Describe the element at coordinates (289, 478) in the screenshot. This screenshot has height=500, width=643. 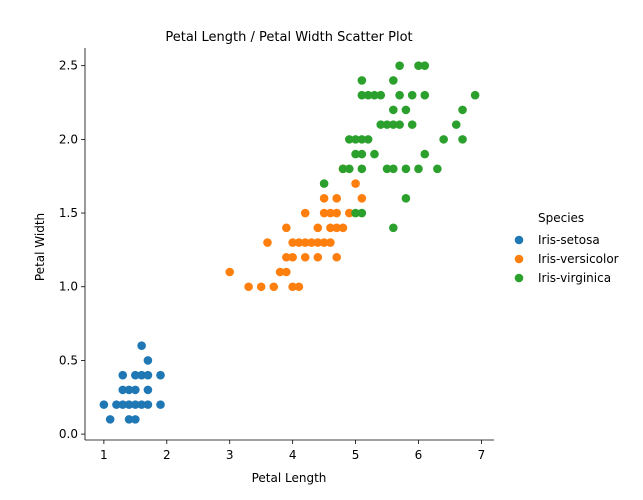
I see `x-axis-title: Petal Length` at that location.